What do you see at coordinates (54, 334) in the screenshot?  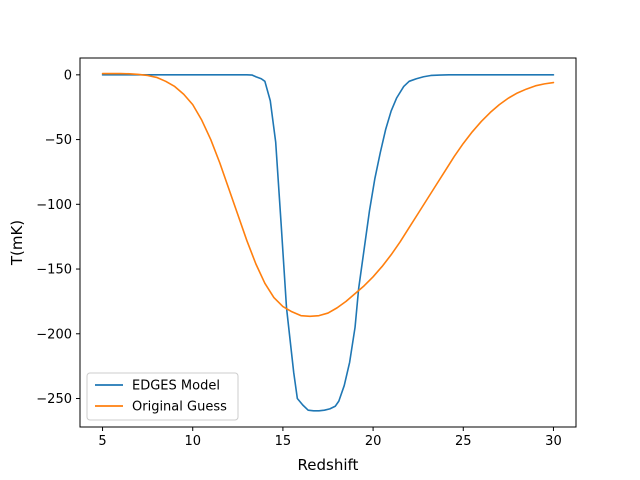 I see `y-tick-label: −200` at bounding box center [54, 334].